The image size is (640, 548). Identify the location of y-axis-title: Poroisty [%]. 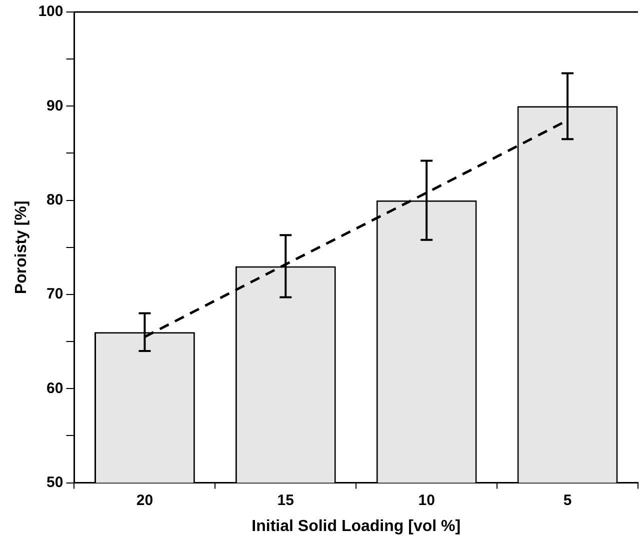
(21, 247).